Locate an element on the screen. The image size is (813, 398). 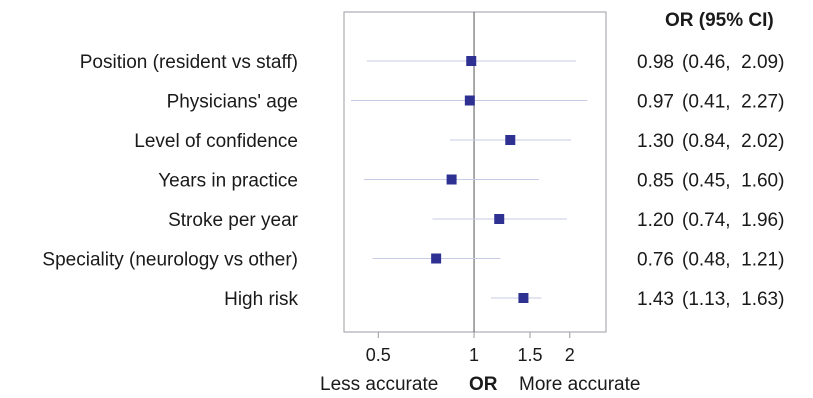
row-label: Level of confidence is located at coordinates (216, 141).